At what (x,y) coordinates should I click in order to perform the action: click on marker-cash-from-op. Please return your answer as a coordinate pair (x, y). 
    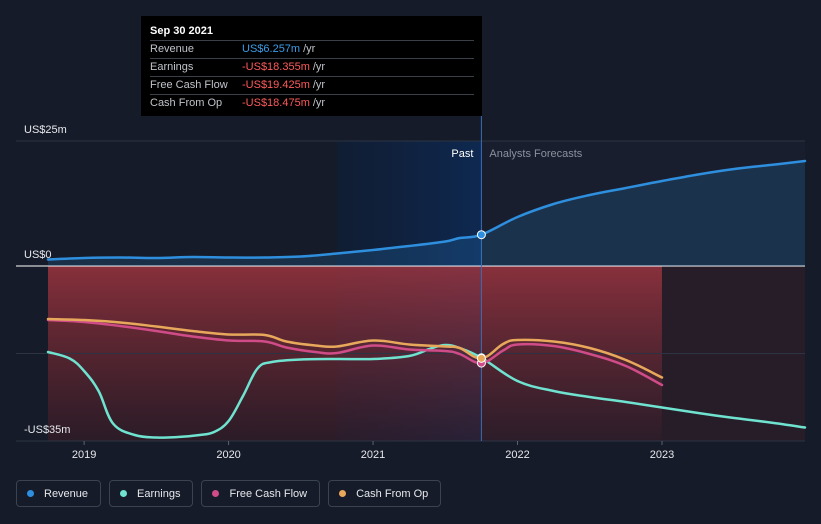
    Looking at the image, I should click on (481, 358).